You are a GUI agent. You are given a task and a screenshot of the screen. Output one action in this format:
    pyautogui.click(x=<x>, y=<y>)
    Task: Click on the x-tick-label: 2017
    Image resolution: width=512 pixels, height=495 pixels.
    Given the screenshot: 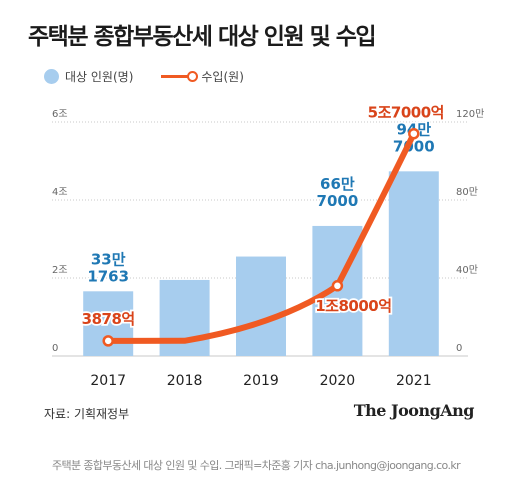 What is the action you would take?
    pyautogui.click(x=108, y=381)
    